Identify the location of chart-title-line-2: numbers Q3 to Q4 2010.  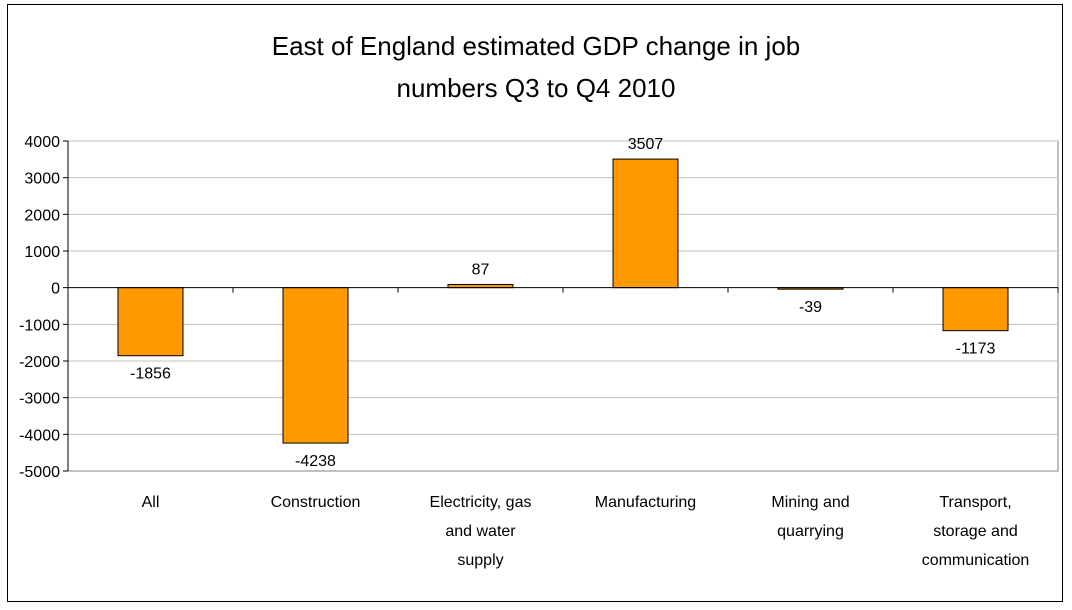
(536, 88).